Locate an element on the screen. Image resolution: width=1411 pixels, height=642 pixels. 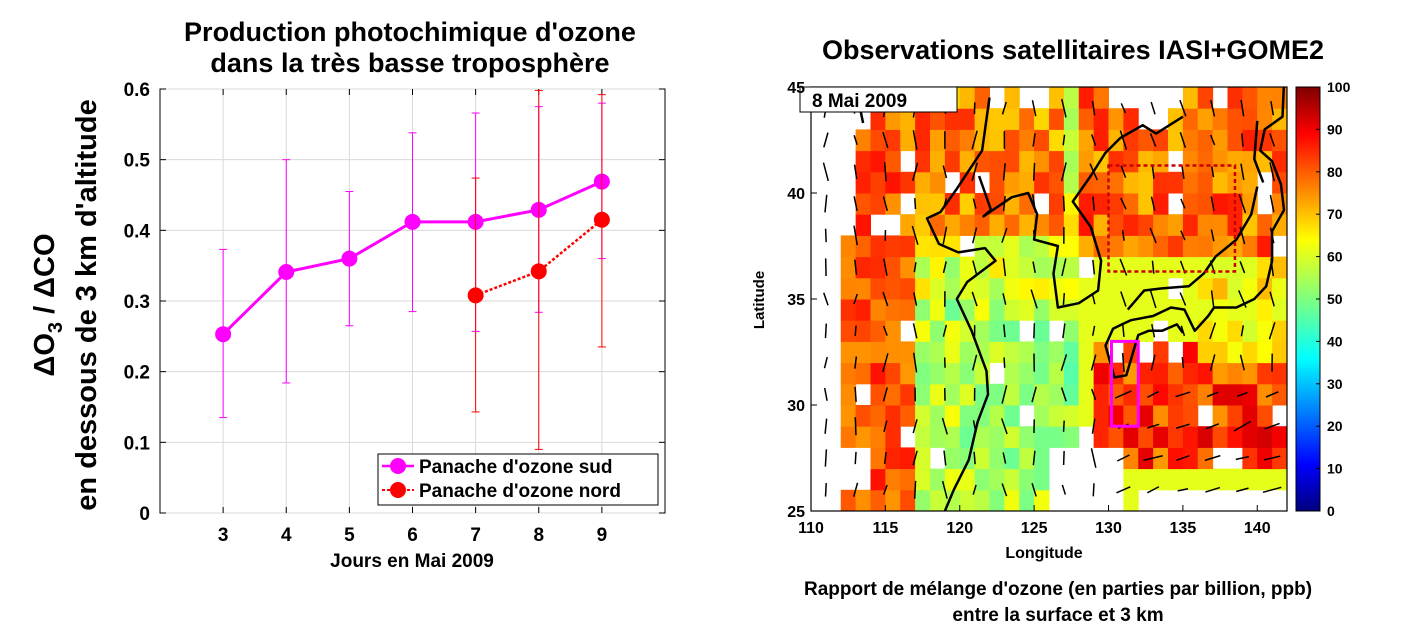
map-x-tick-label: 115 is located at coordinates (885, 528).